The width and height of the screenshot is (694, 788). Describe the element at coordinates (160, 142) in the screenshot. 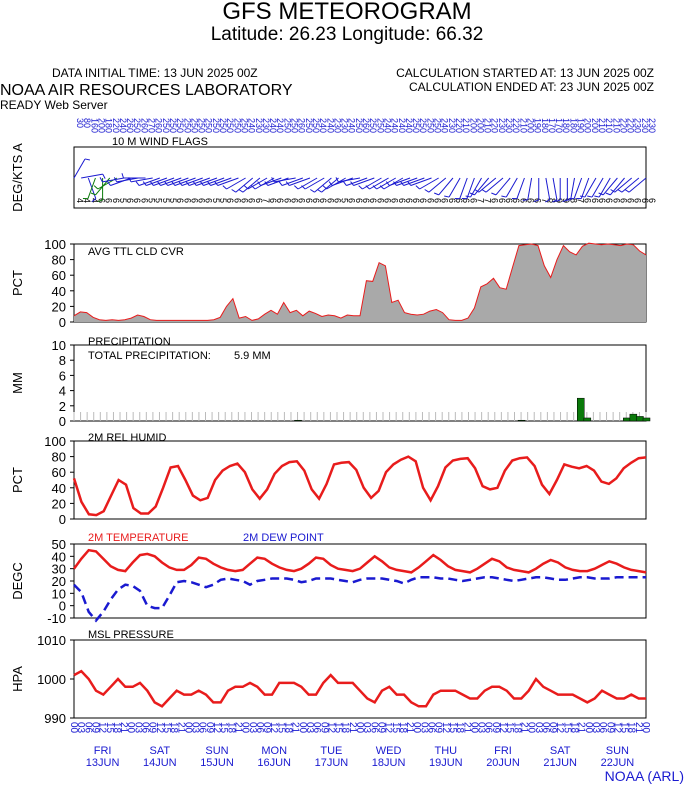

I see `wind-panel-title: 10 M WIND FLAGS` at that location.